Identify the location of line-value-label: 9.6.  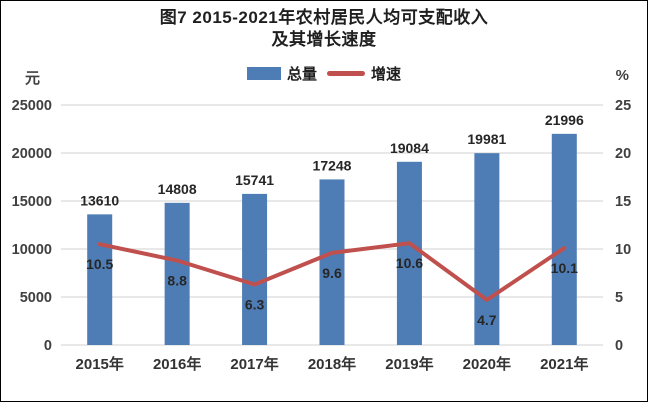
(332, 273).